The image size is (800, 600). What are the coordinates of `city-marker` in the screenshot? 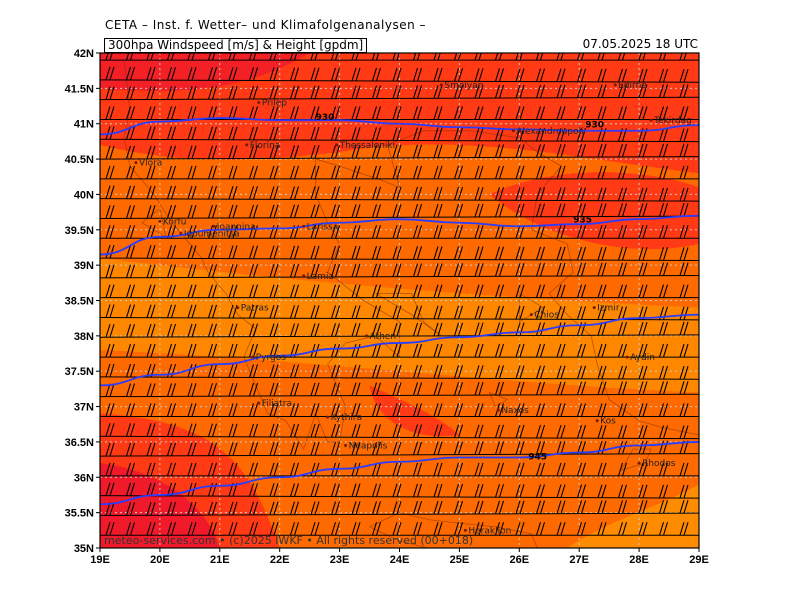 It's located at (328, 417).